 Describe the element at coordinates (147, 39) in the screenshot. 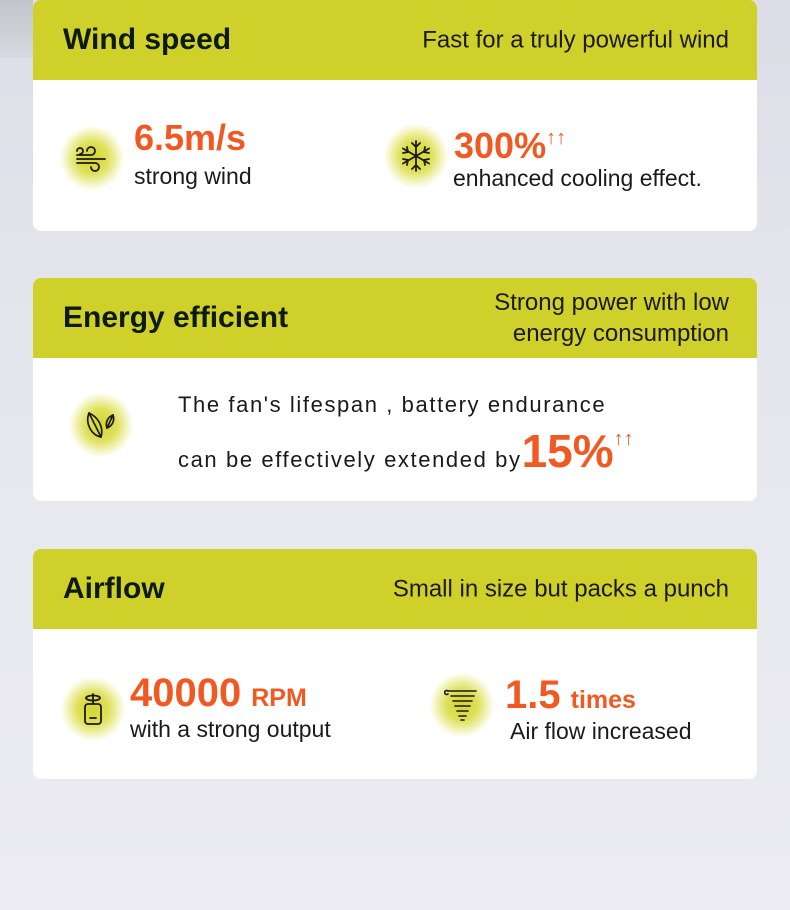

I see `card-title: Wind speed` at that location.